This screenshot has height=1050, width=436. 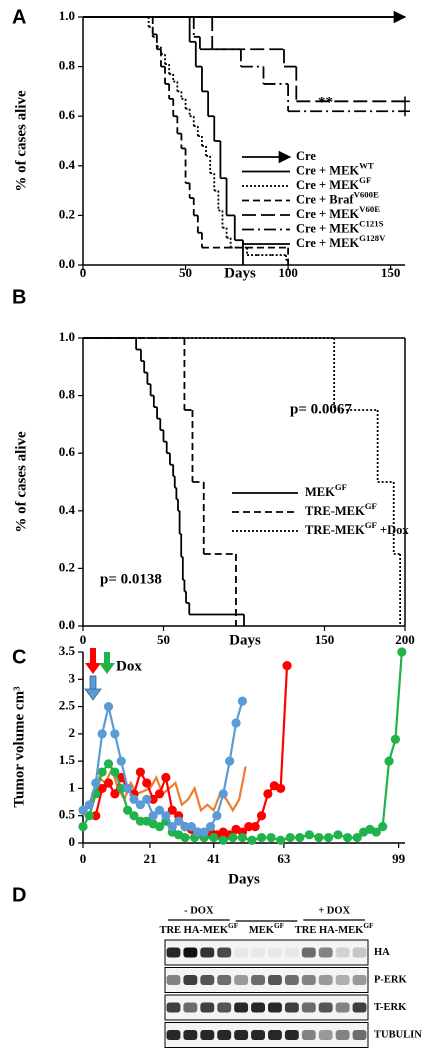 What do you see at coordinates (131, 579) in the screenshot?
I see `annotation: p= 0.0138` at bounding box center [131, 579].